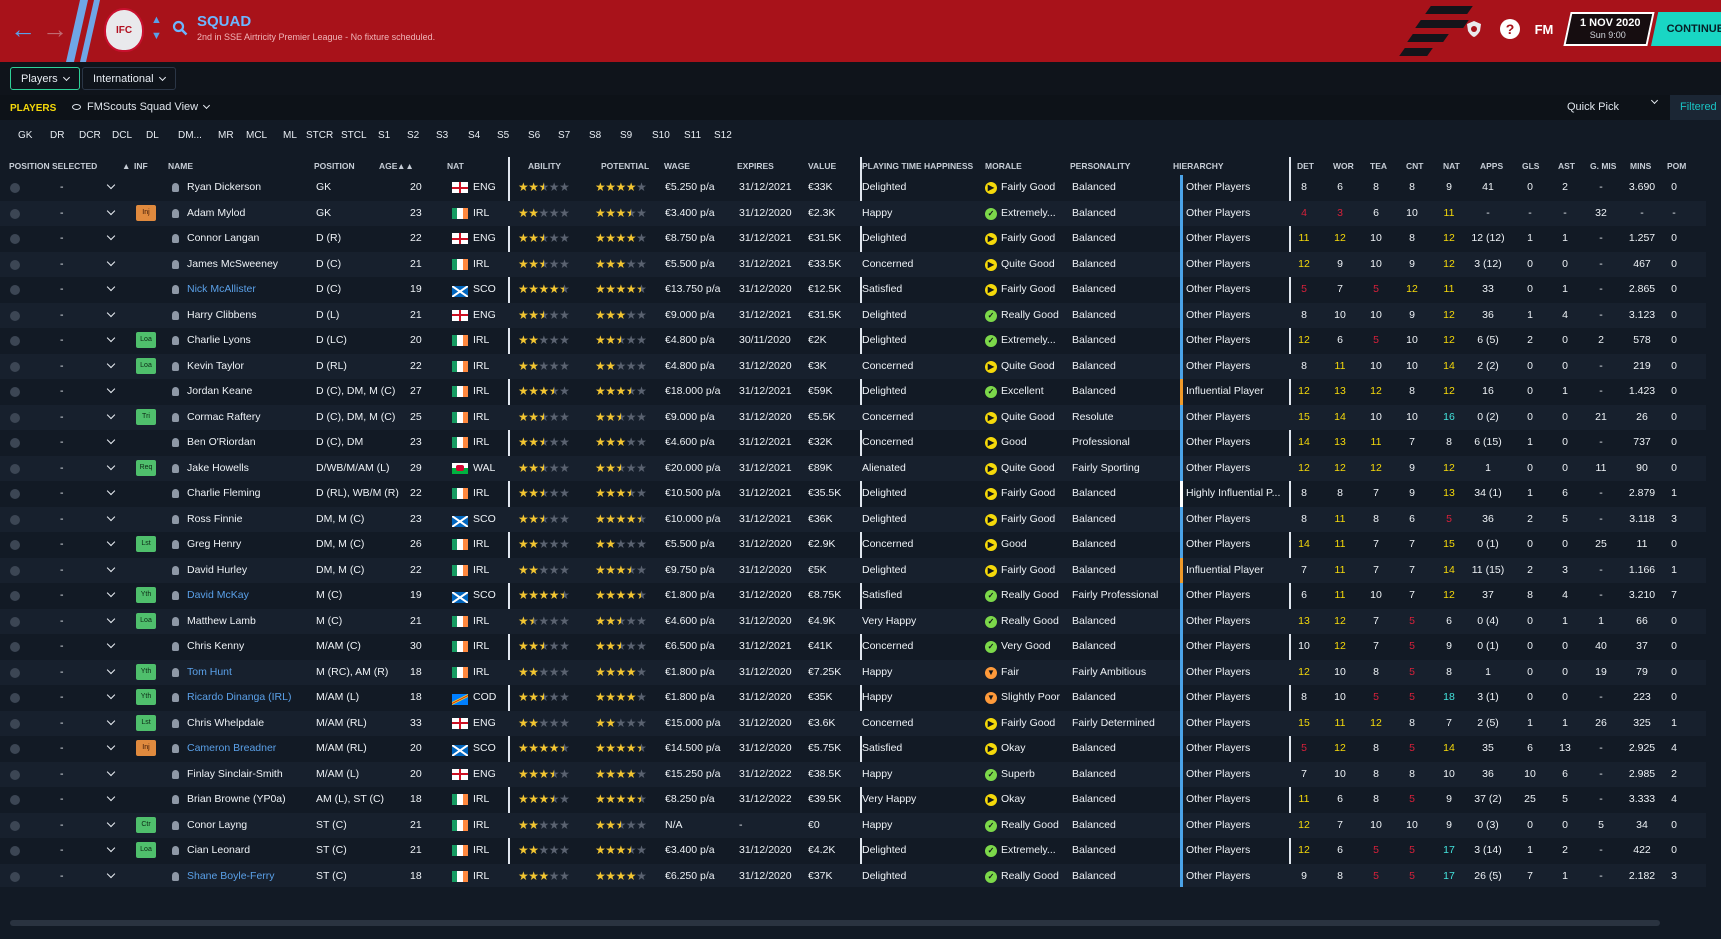 This screenshot has width=1721, height=939. What do you see at coordinates (239, 697) in the screenshot?
I see `player-name: Ricardo Dinanga (IRL)` at bounding box center [239, 697].